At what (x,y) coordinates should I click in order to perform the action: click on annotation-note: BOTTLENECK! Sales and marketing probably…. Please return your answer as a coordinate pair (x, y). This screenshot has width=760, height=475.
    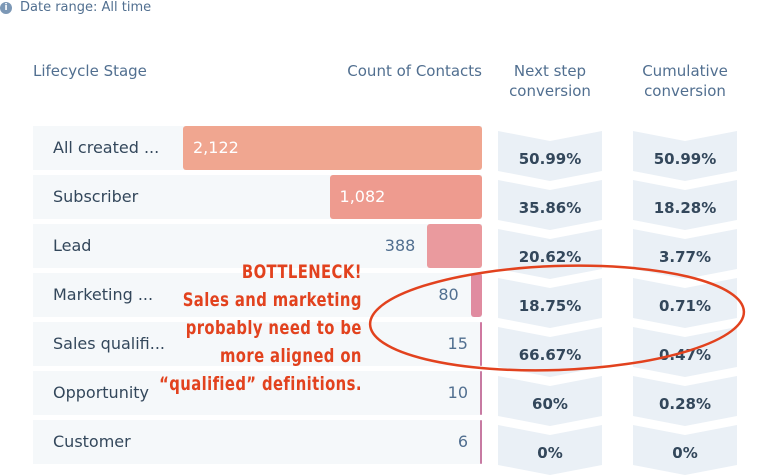
    Looking at the image, I should click on (260, 328).